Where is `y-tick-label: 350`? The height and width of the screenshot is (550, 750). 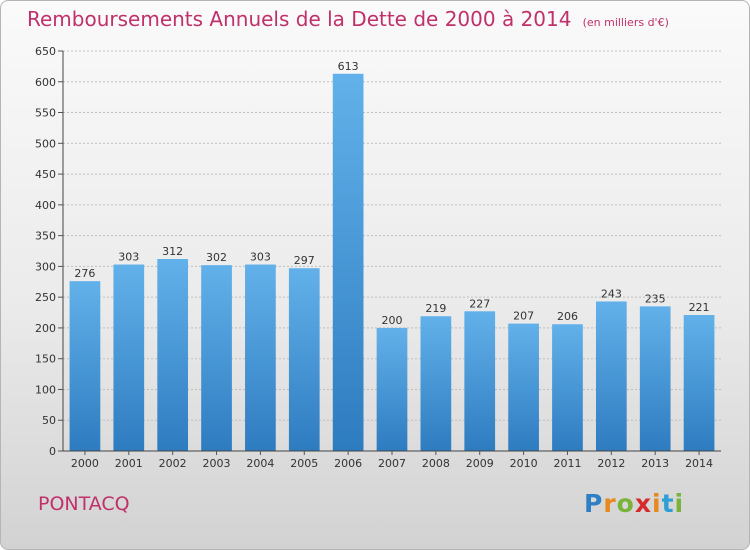
y-tick-label: 350 is located at coordinates (45, 236).